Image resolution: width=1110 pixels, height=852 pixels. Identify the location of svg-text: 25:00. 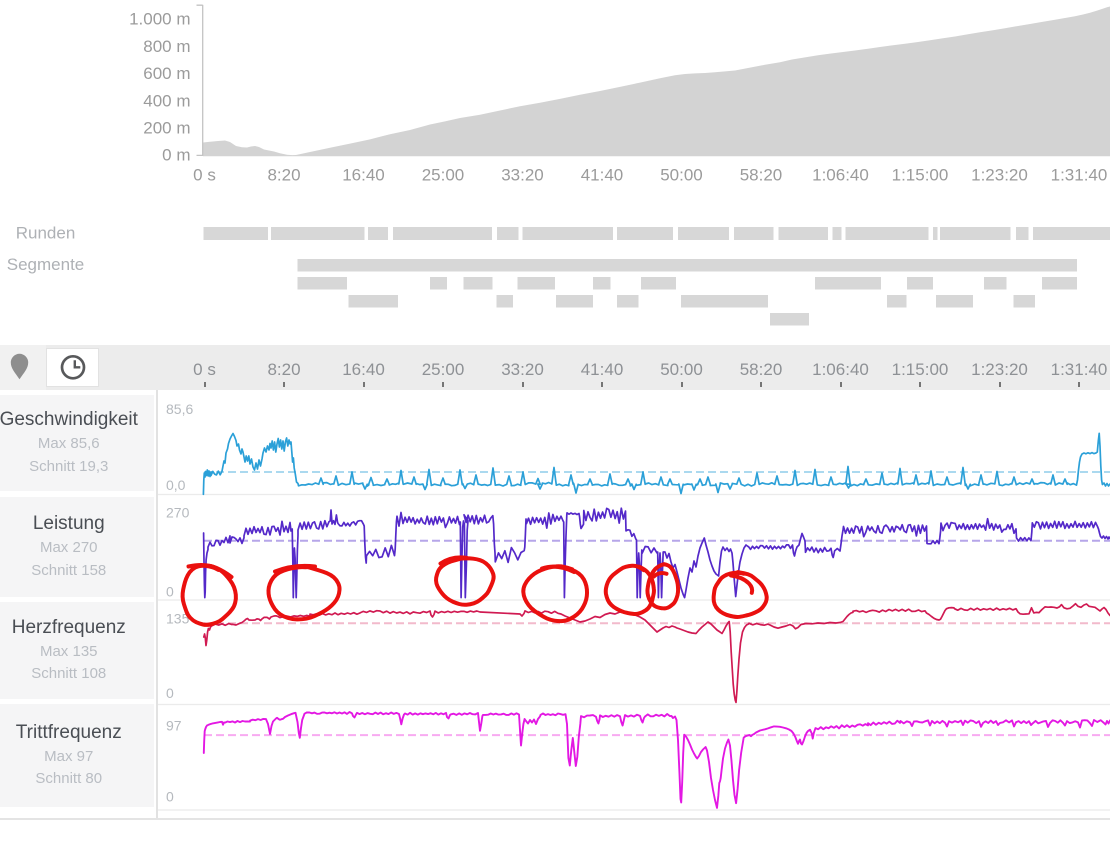
(443, 175).